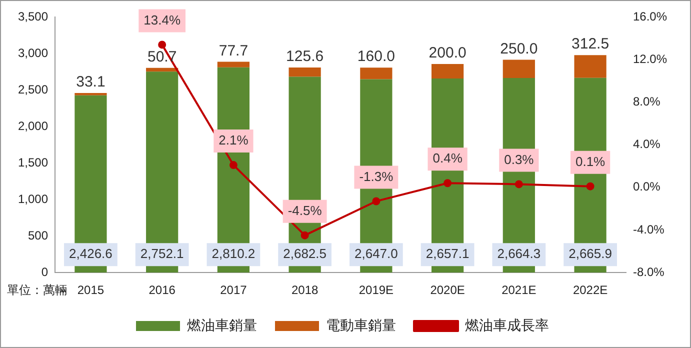  What do you see at coordinates (234, 290) in the screenshot?
I see `x-tick-label: 2017` at bounding box center [234, 290].